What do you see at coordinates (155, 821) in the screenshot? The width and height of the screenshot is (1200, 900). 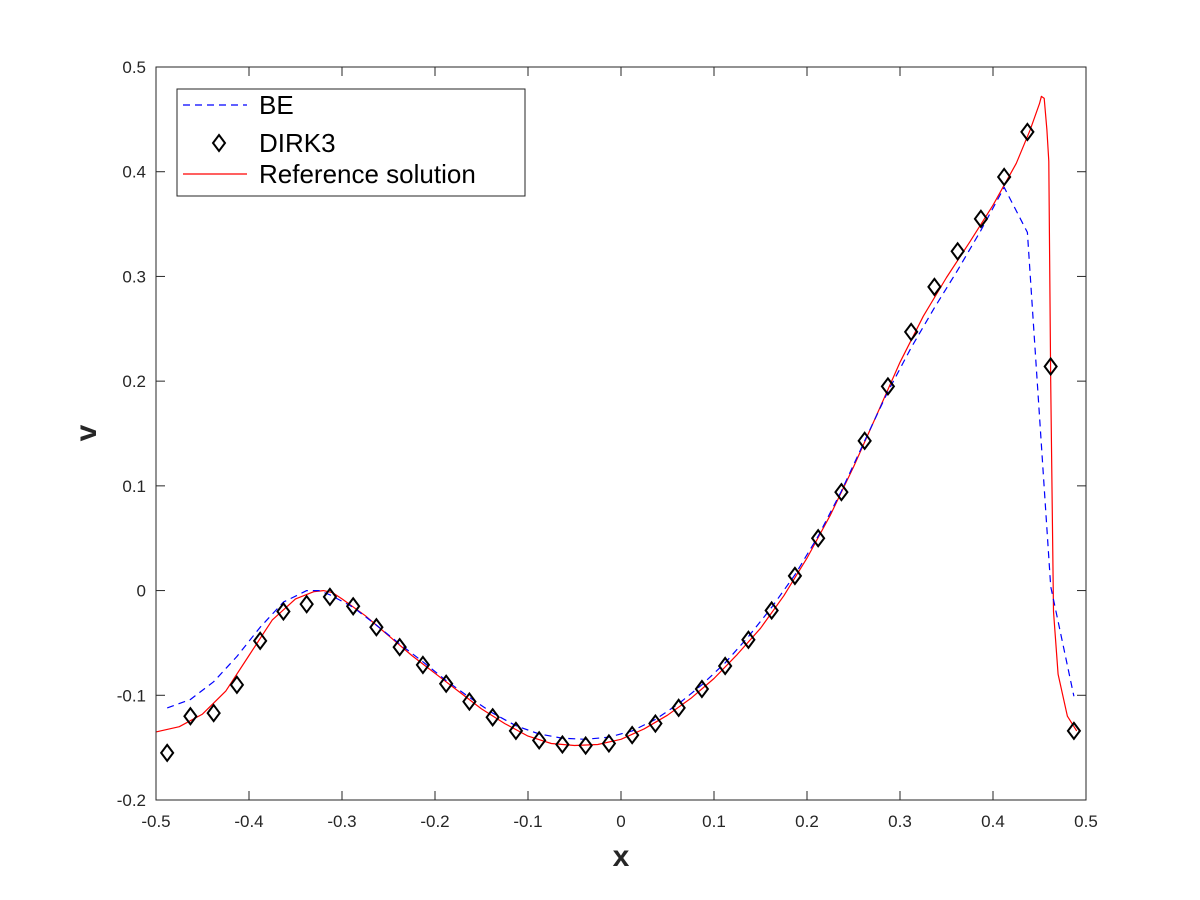 I see `x-tick-label: -0.5` at bounding box center [155, 821].